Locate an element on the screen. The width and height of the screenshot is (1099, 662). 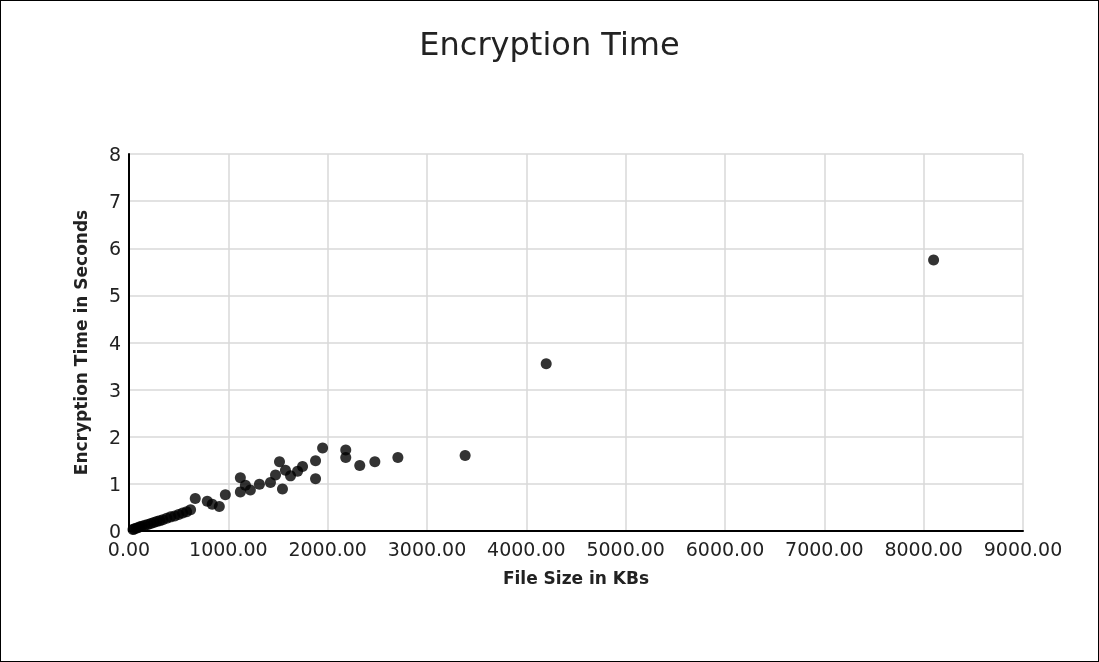
y-tick-label: 1 is located at coordinates (114, 483).